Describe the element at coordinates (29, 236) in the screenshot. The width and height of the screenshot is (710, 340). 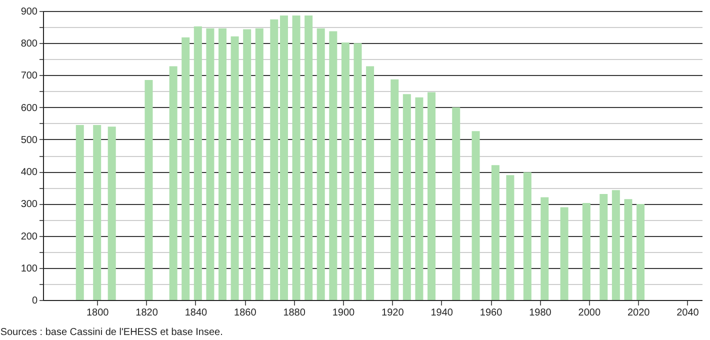
I see `y-tick-label: 200` at that location.